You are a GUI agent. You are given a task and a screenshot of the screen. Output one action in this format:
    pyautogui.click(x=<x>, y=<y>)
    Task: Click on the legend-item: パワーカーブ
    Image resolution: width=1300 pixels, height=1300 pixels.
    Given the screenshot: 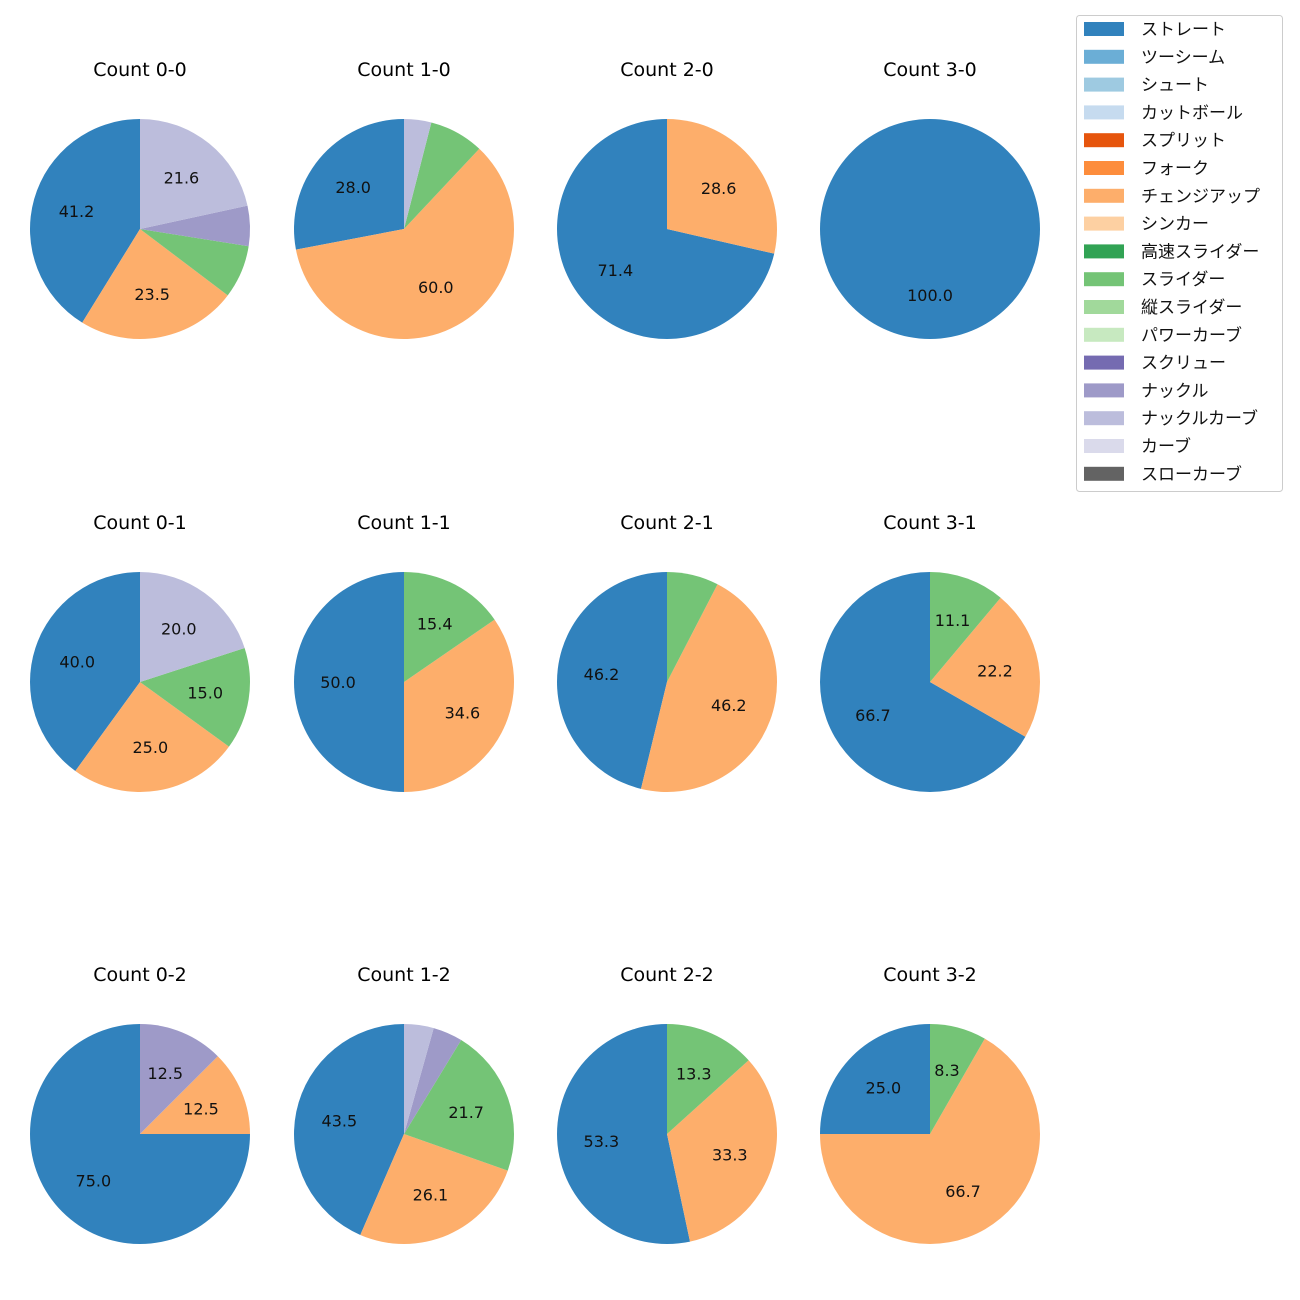 What is the action you would take?
    pyautogui.click(x=1163, y=335)
    